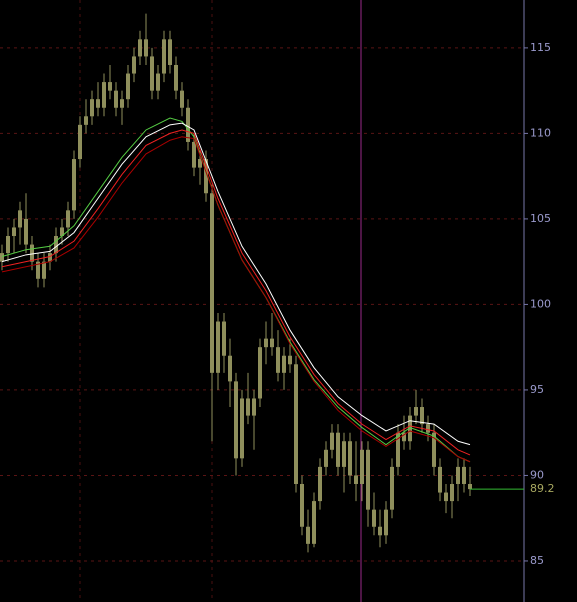  What do you see at coordinates (537, 560) in the screenshot?
I see `y-tick-label: 85` at bounding box center [537, 560].